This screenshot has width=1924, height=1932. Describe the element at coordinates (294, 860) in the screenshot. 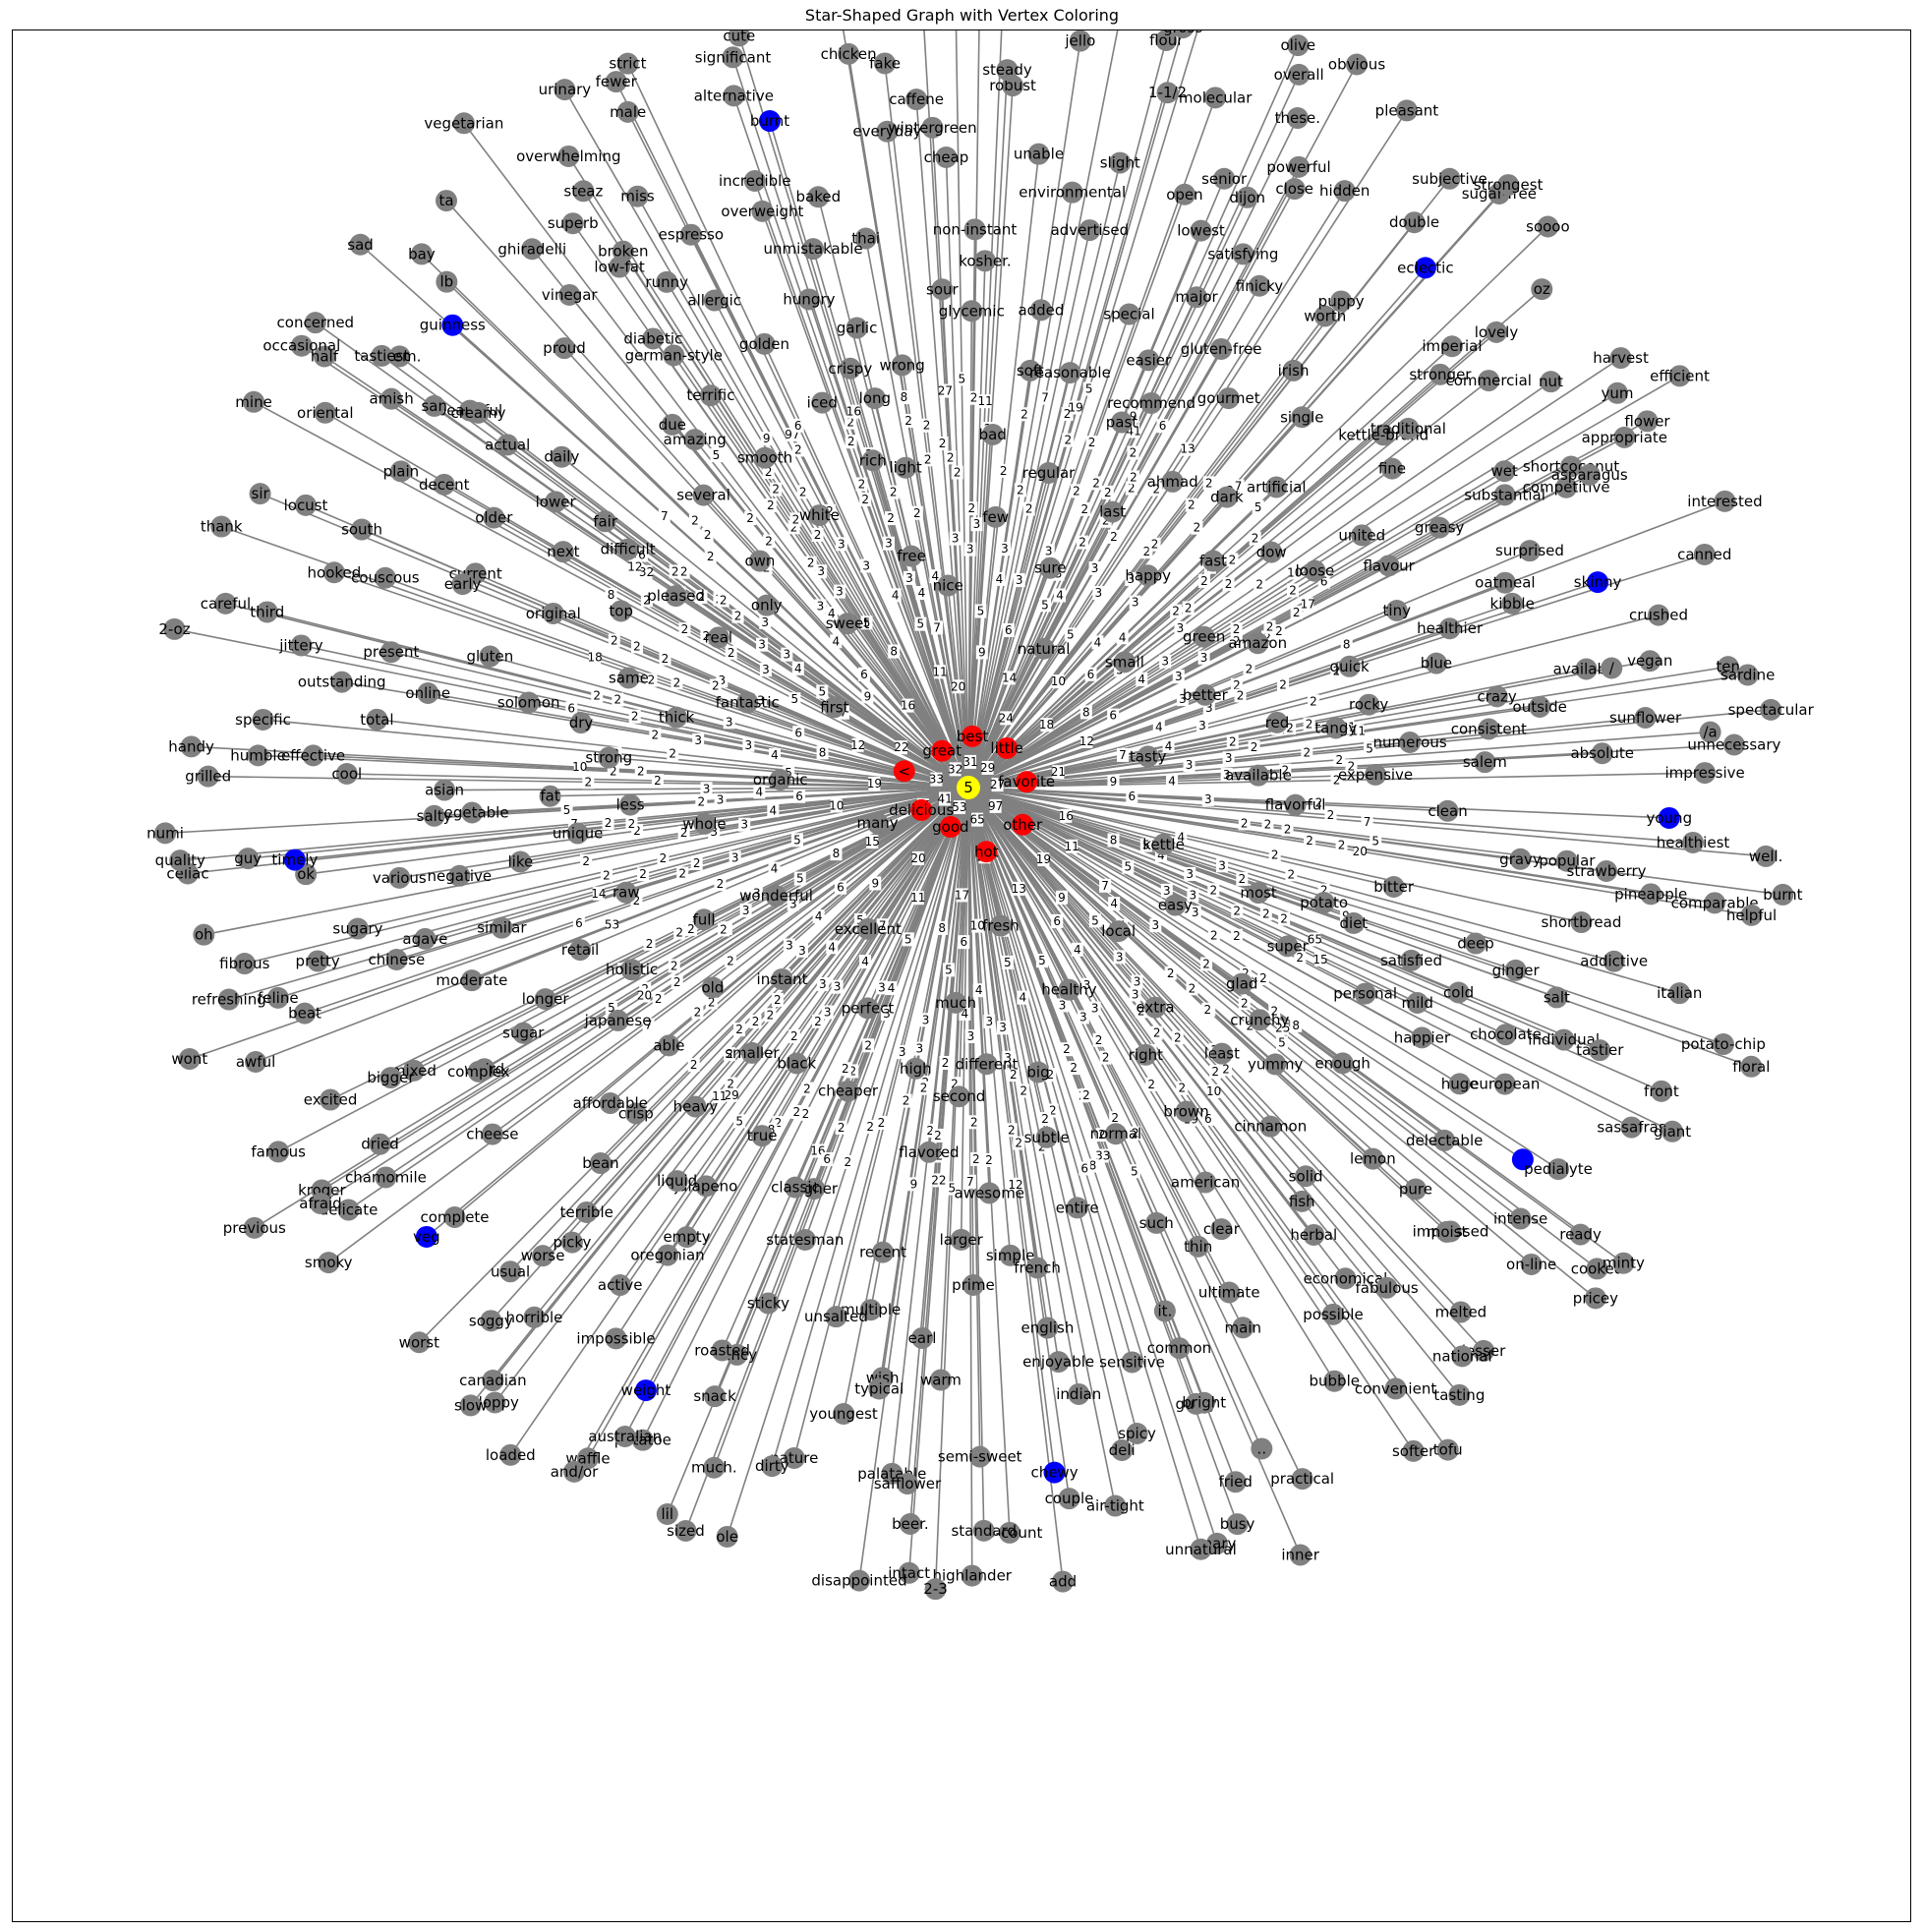

I see `vertex-label: timely` at that location.